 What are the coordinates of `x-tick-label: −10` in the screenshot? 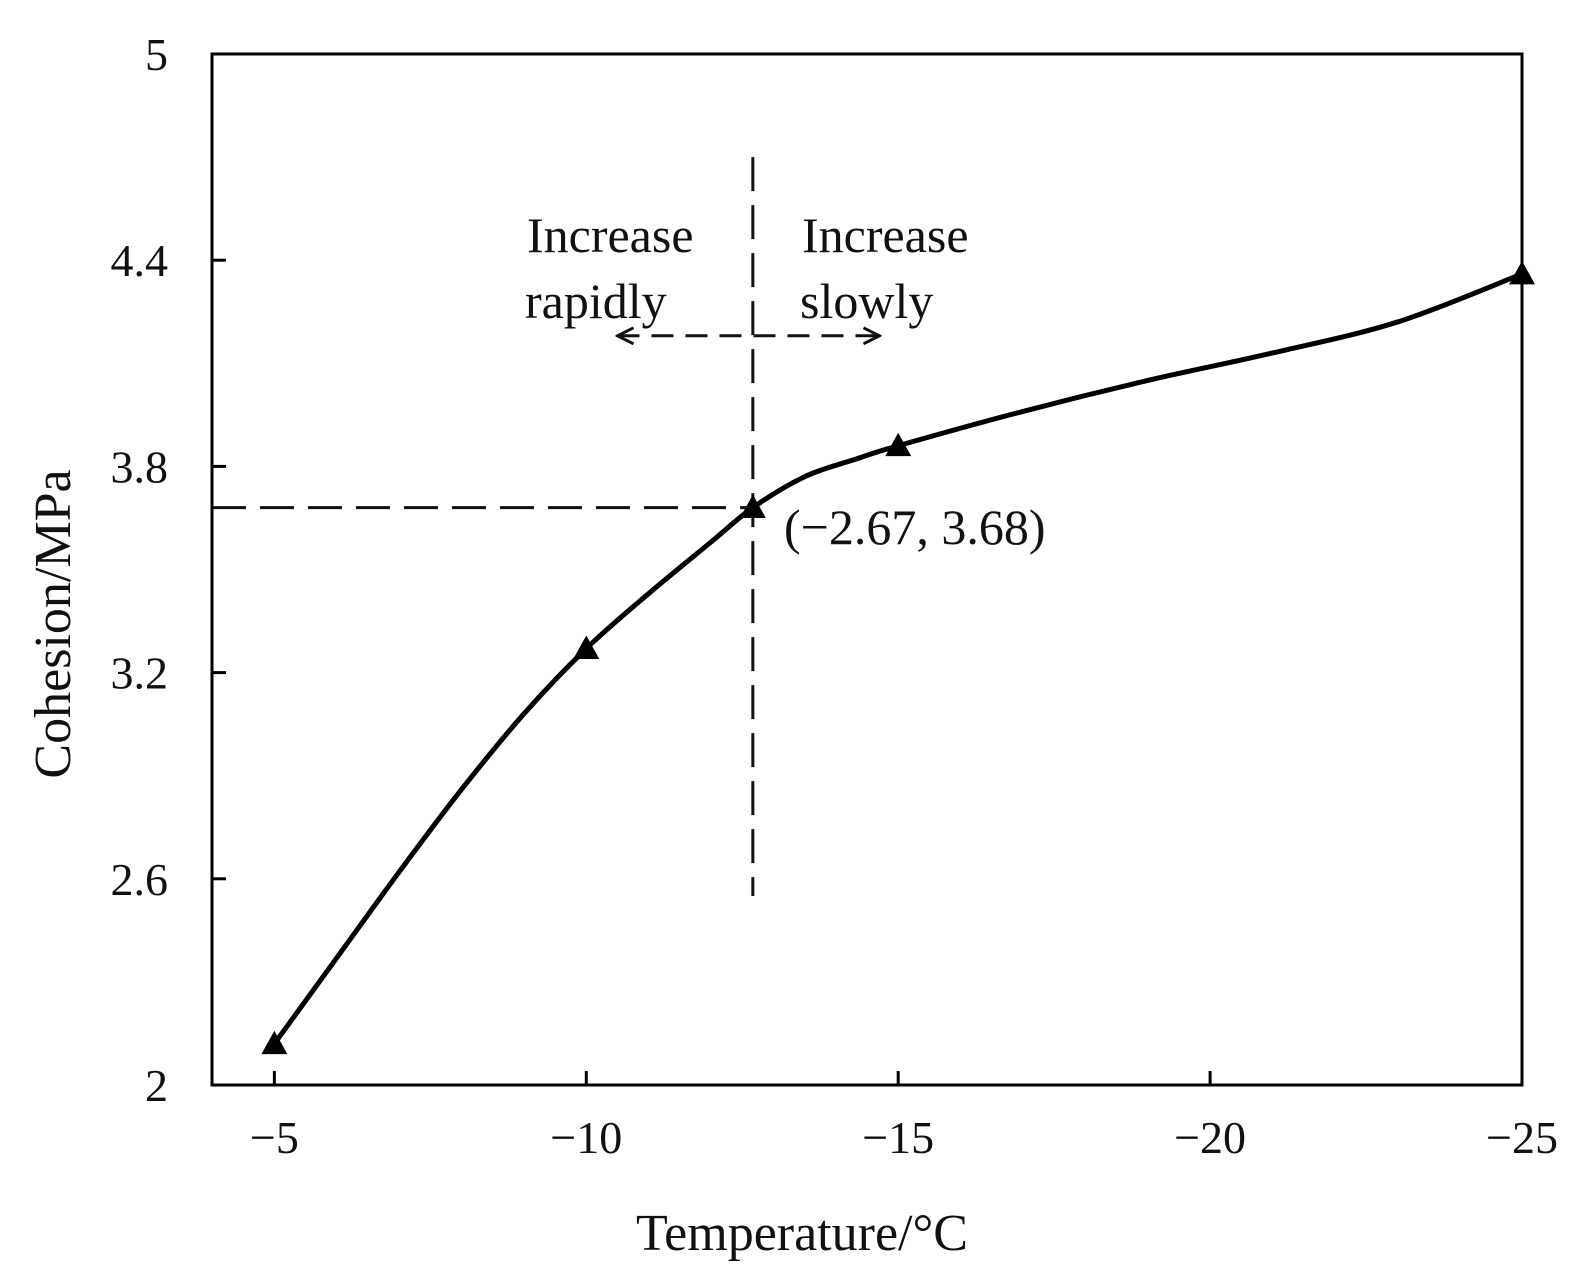 It's located at (586, 1137).